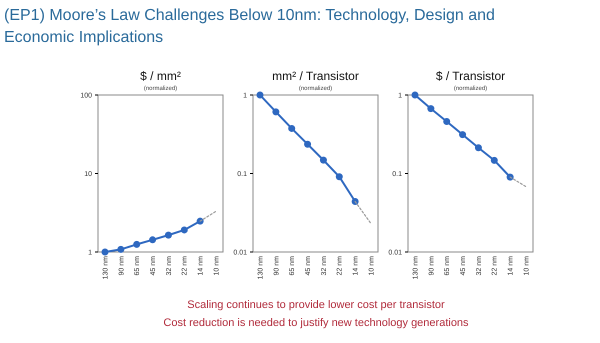 The width and height of the screenshot is (600, 343). Describe the element at coordinates (316, 323) in the screenshot. I see `text: Cost reduction is needed to justify new technology generations` at that location.